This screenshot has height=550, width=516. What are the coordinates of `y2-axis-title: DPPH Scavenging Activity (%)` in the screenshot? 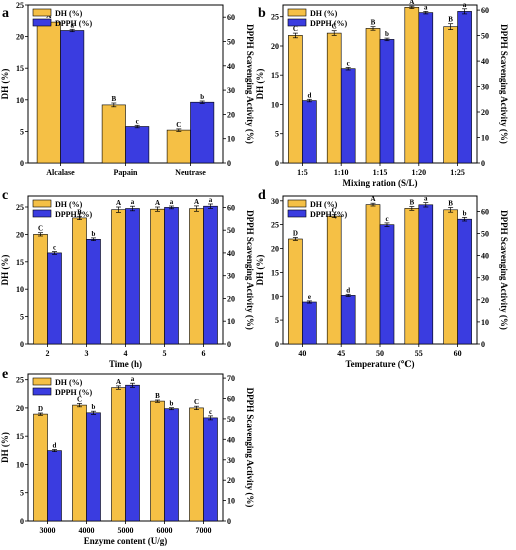 It's located at (250, 84).